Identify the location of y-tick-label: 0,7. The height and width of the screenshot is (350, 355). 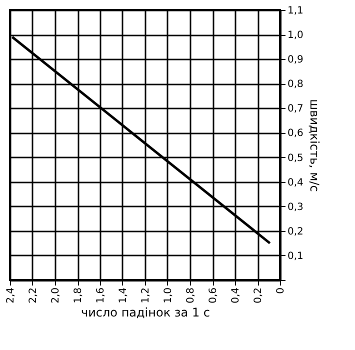
(296, 109).